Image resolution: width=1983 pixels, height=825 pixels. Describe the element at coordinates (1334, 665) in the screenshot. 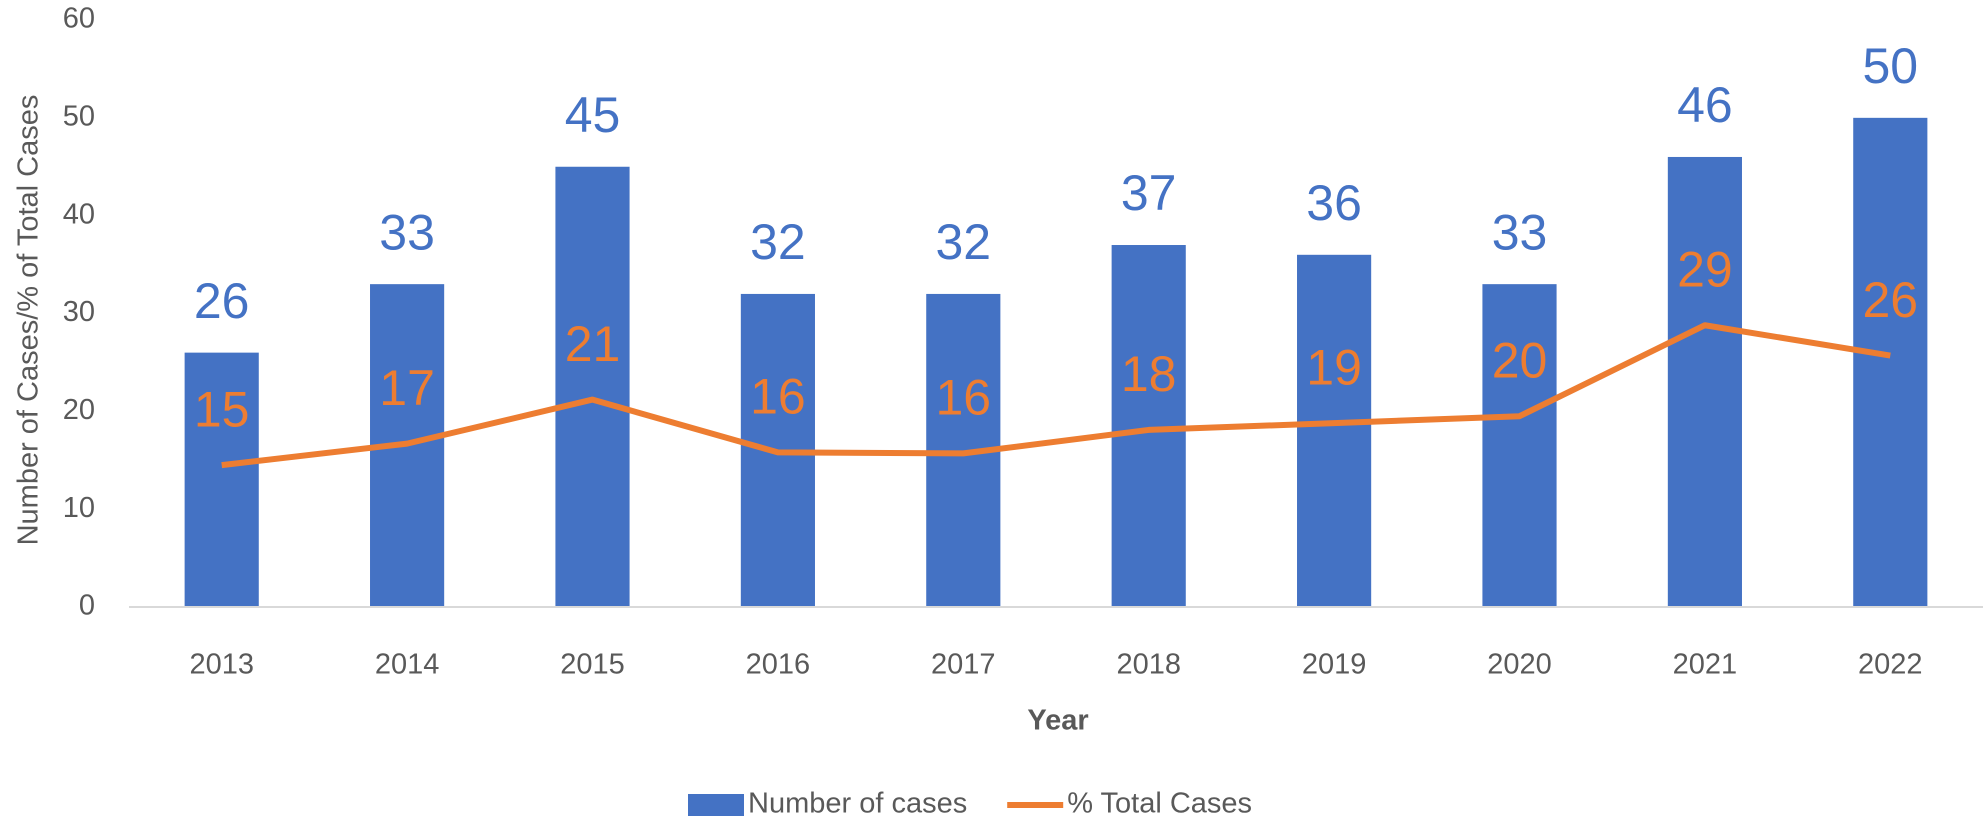

I see `x-tick-label: 2019` at that location.